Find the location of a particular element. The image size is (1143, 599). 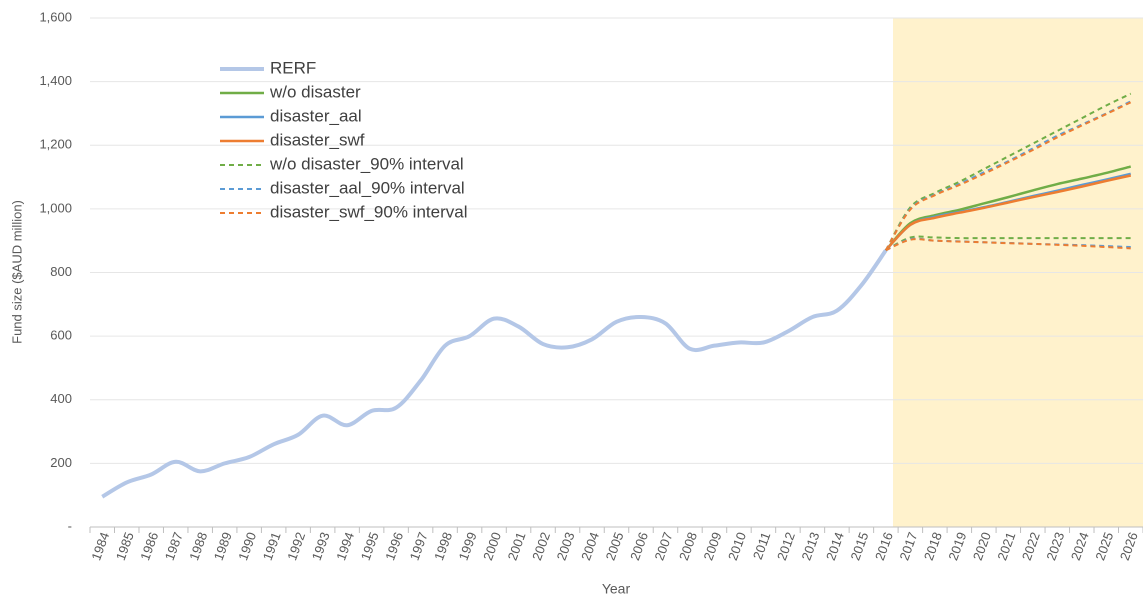

x-tick-label: 1987 is located at coordinates (174, 546).